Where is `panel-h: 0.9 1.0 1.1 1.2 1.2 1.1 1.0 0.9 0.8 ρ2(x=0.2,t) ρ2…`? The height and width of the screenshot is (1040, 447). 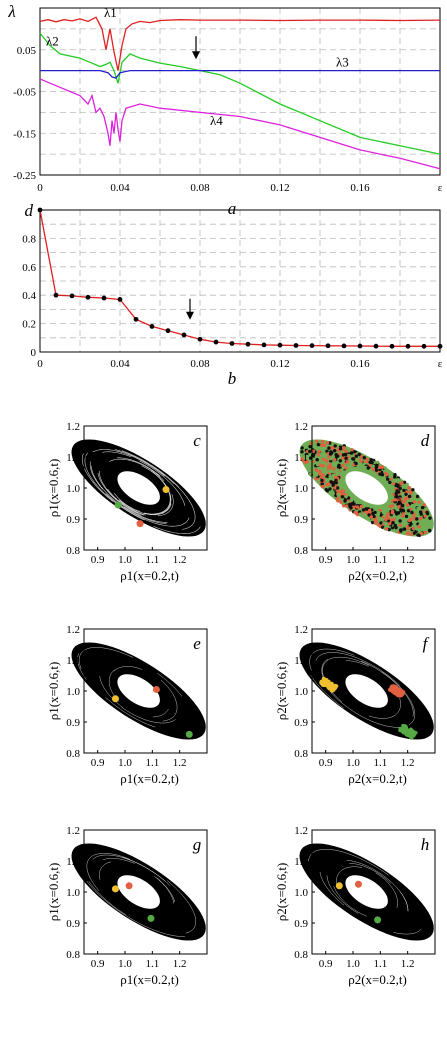
panel-h: 0.9 1.0 1.1 1.2 1.2 1.1 1.0 0.9 0.8 ρ2(x=0.2,t) ρ2… is located at coordinates (355, 906).